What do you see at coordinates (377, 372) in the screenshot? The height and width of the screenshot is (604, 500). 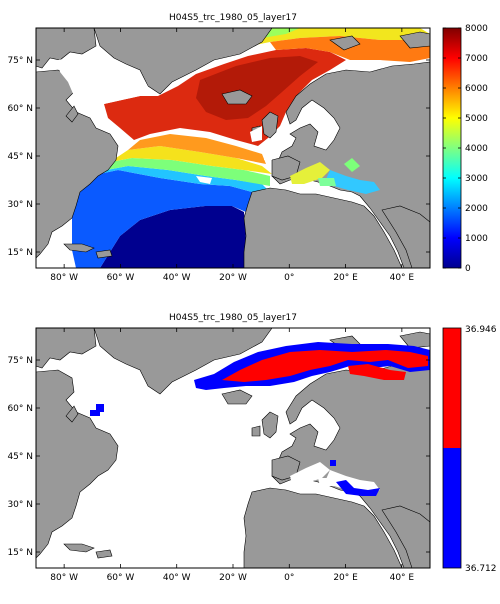 I see `cells-red-ne` at bounding box center [377, 372].